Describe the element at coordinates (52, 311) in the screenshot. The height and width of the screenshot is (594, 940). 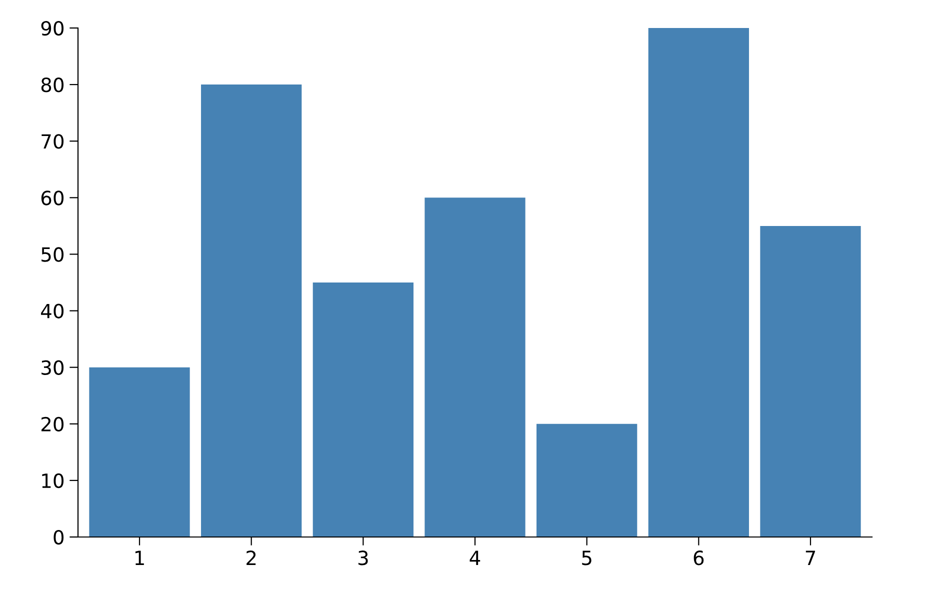
I see `y-tick-label: 40` at that location.